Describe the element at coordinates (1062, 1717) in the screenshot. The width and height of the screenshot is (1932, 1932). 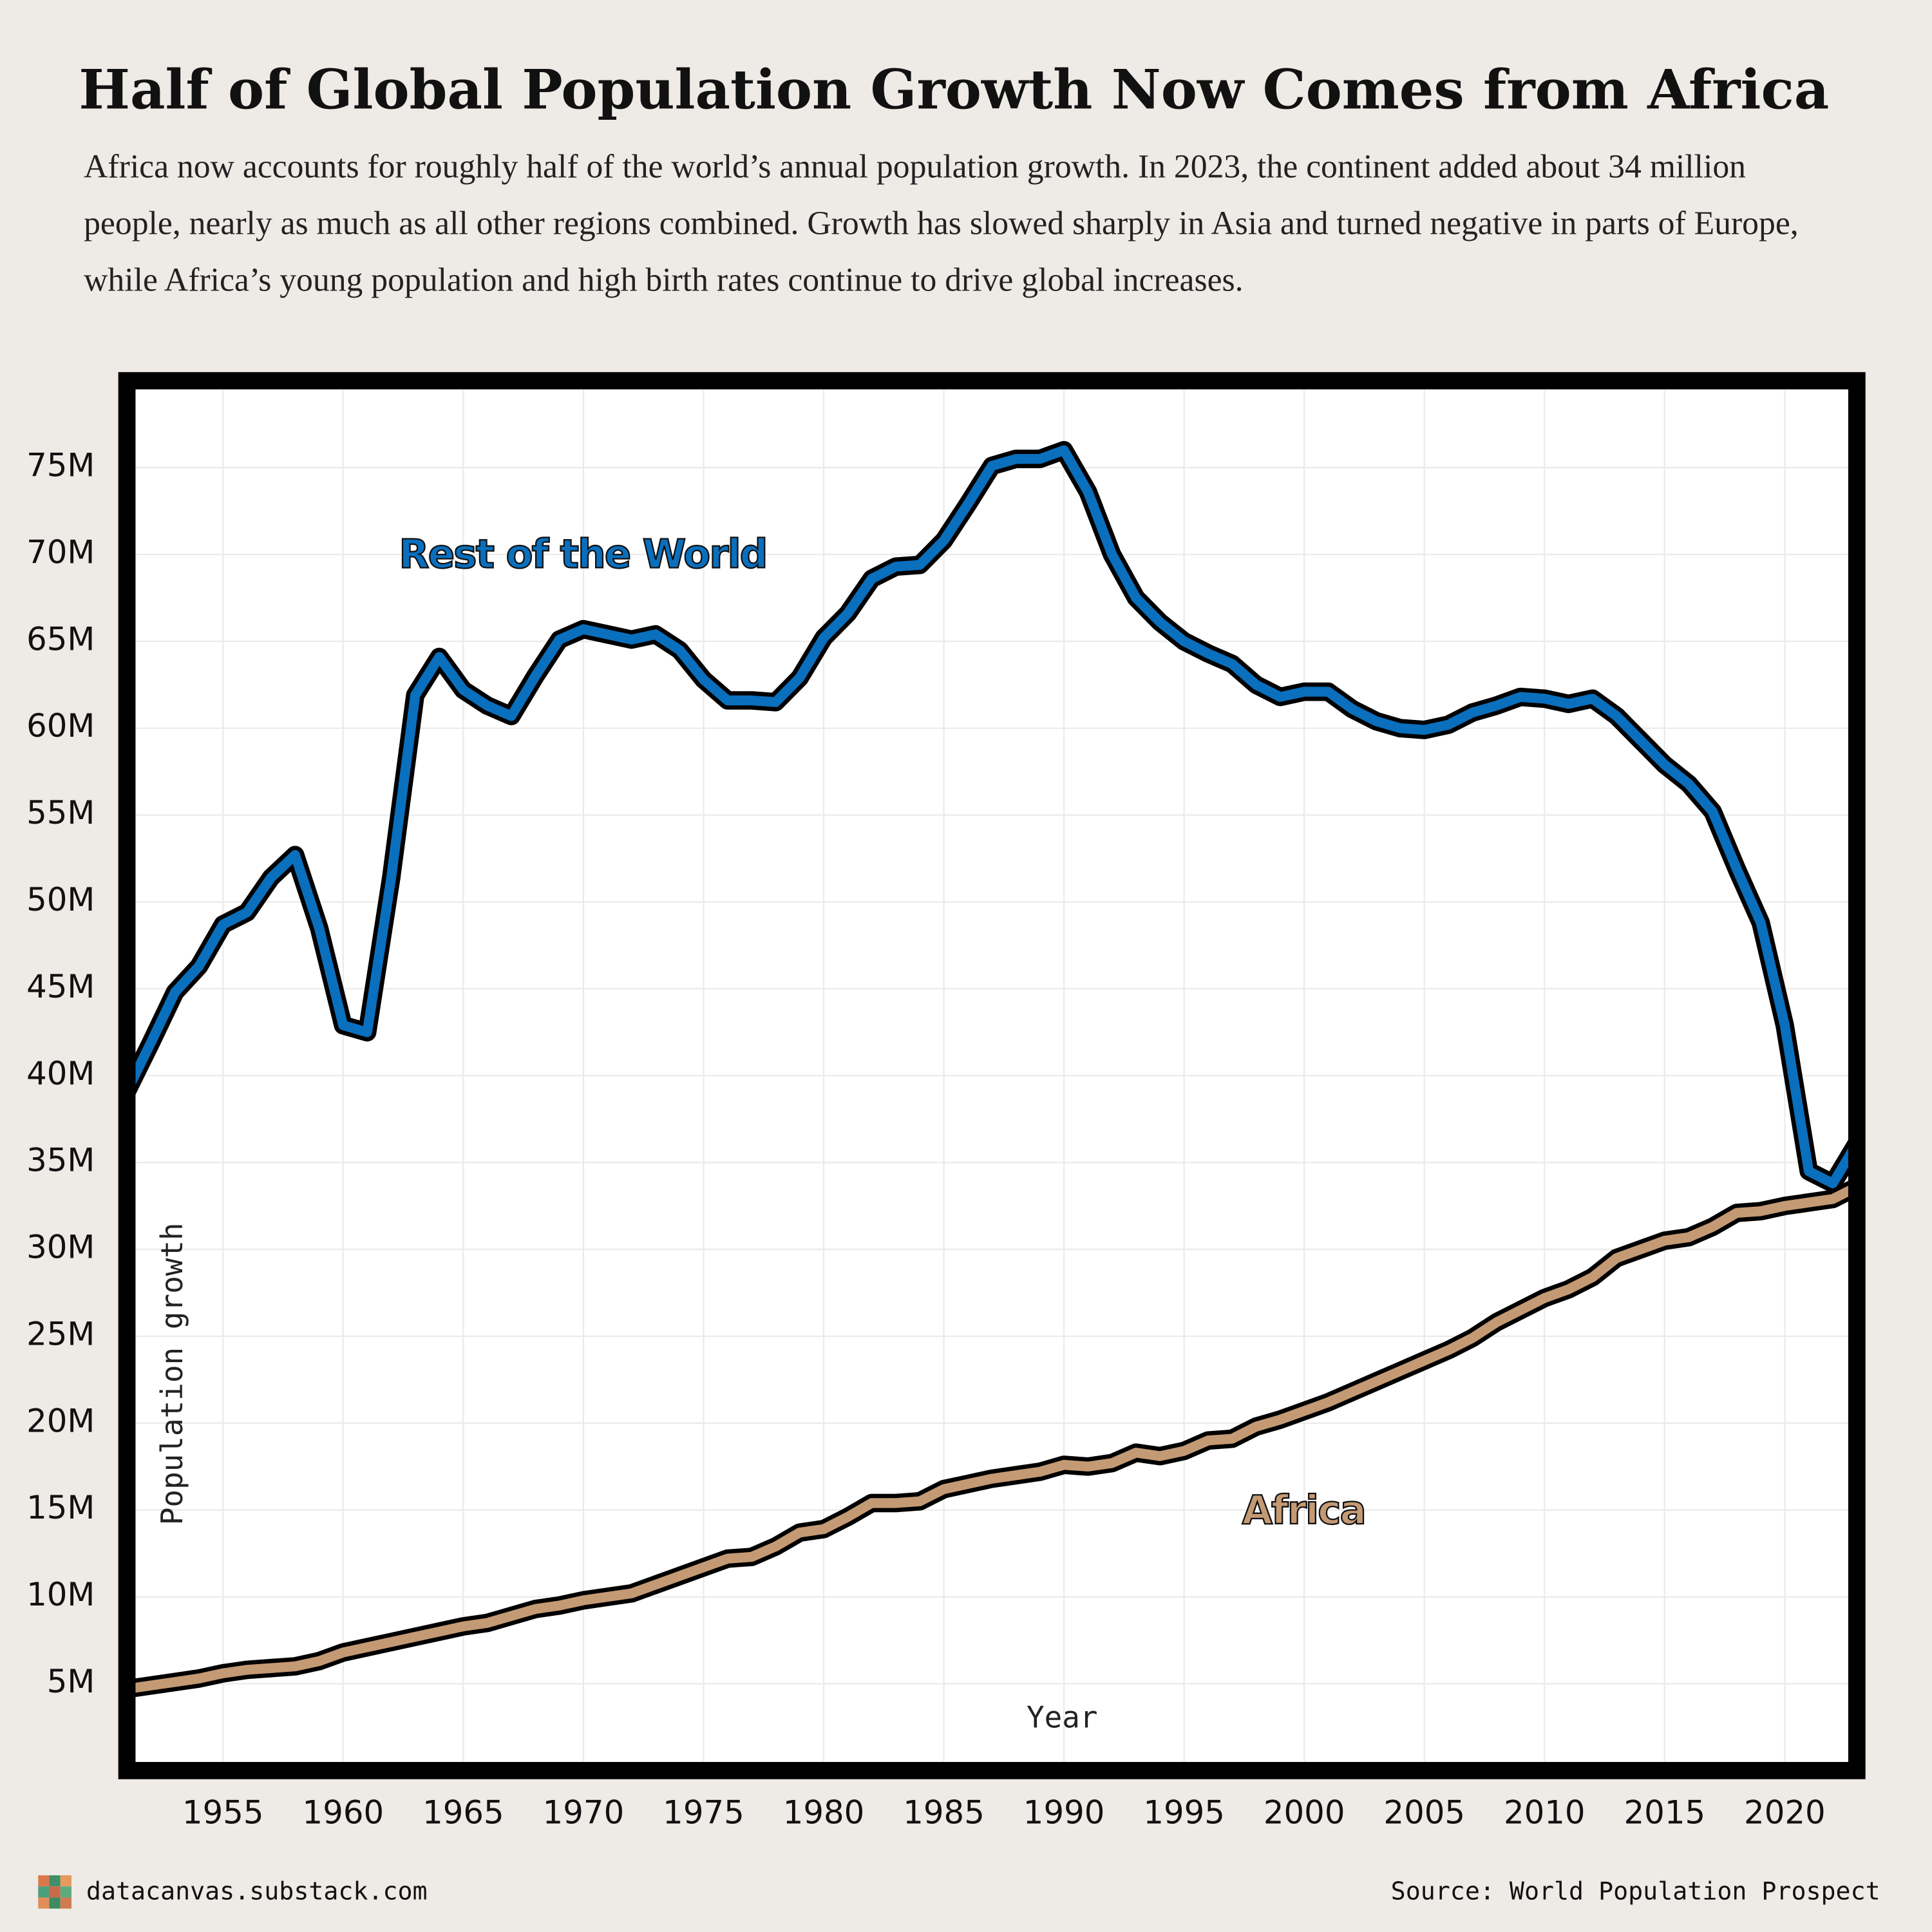
I see `x-axis-label: Year` at that location.